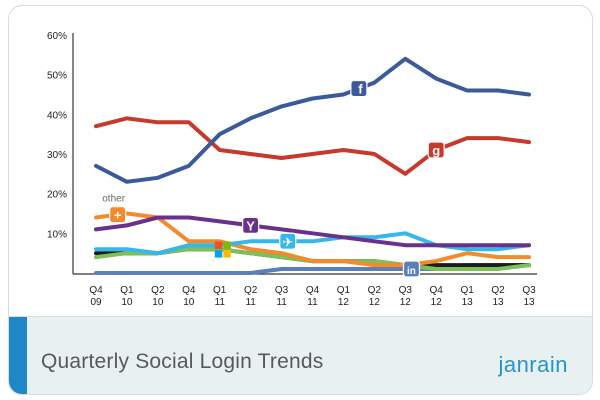  Describe the element at coordinates (313, 296) in the screenshot. I see `x-tick-label: Q4 11` at that location.